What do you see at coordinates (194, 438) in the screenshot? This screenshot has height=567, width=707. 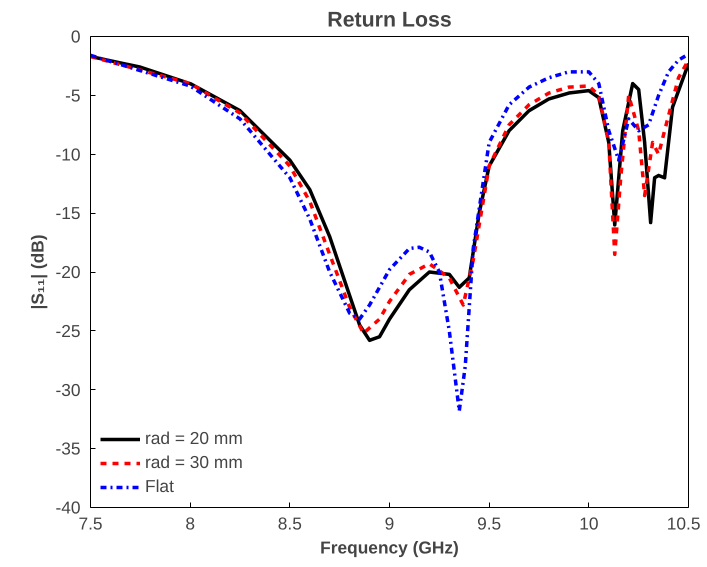 I see `legend-label: rad = 20 mm` at bounding box center [194, 438].